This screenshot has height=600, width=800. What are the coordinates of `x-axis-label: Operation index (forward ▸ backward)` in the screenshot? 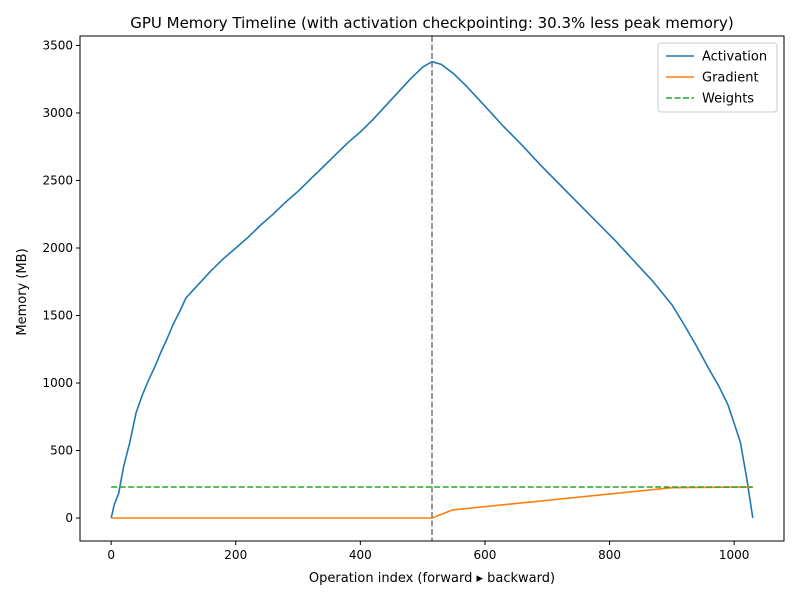 It's located at (432, 578).